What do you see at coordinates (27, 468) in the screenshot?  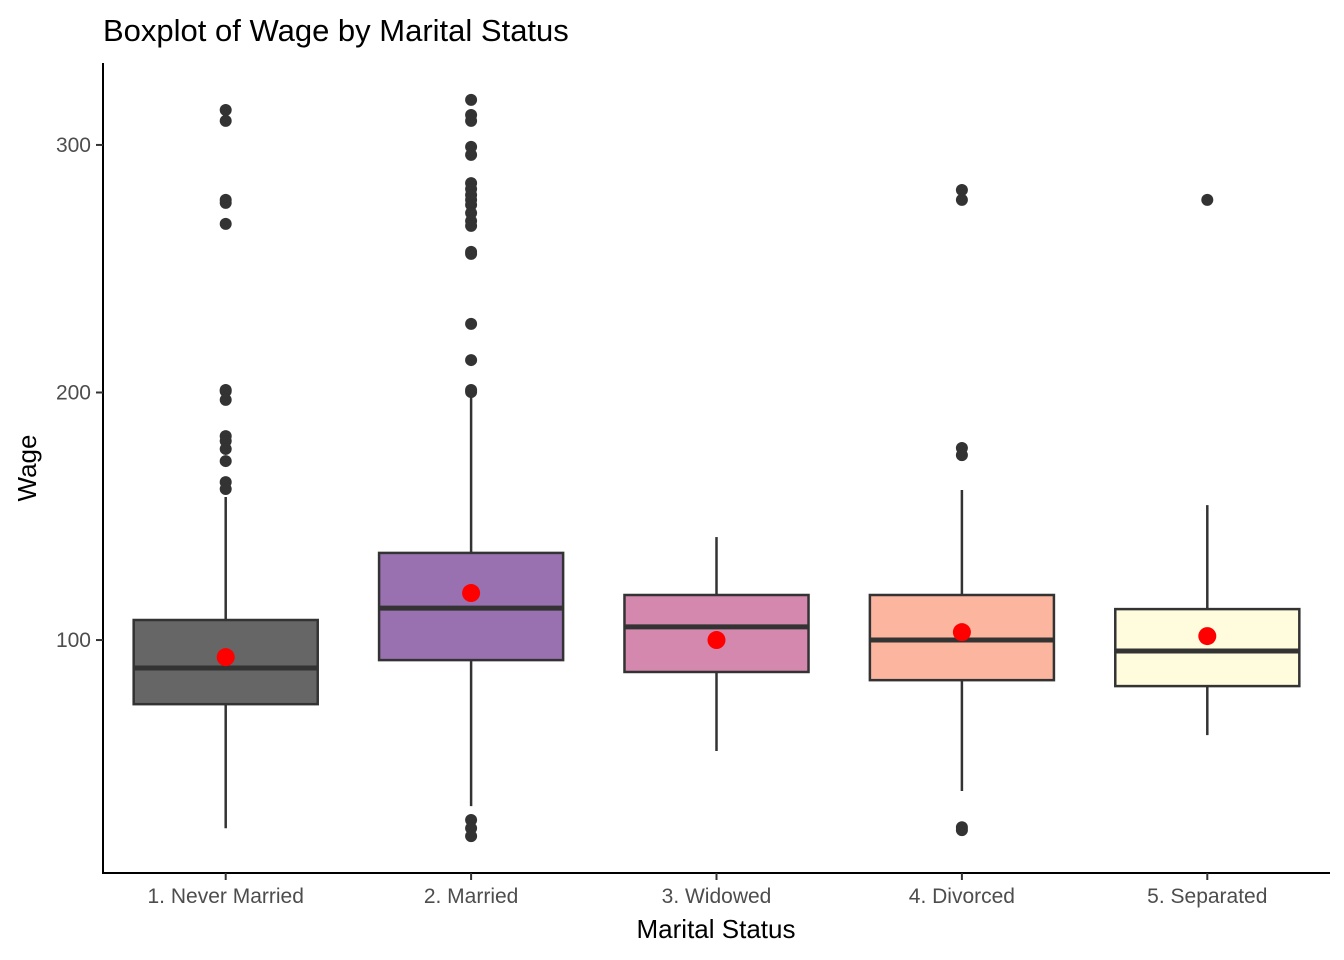 I see `y-axis-label: Wage` at bounding box center [27, 468].